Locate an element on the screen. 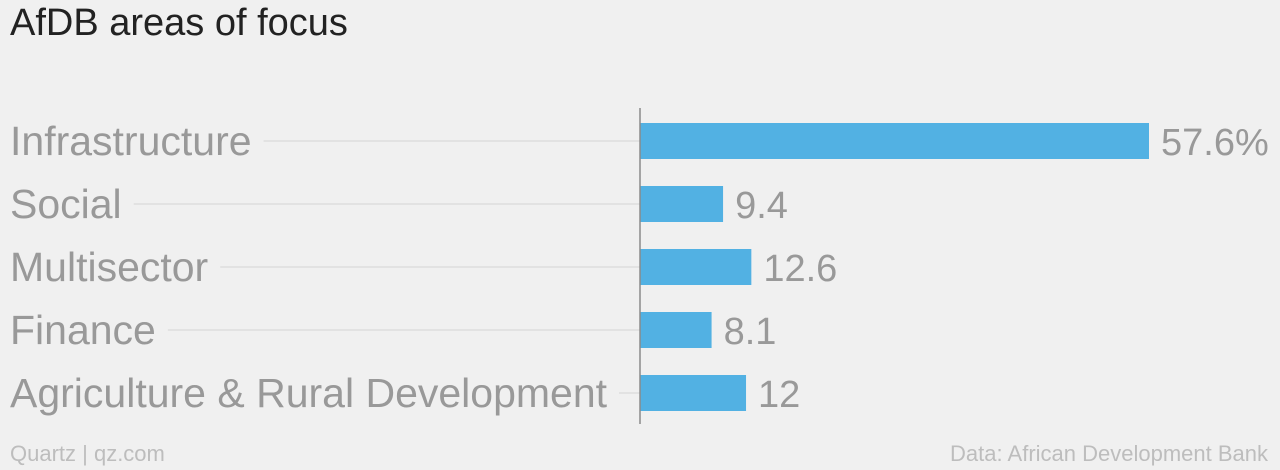 This screenshot has width=1280, height=470. bar-value-label: 12 is located at coordinates (779, 395).